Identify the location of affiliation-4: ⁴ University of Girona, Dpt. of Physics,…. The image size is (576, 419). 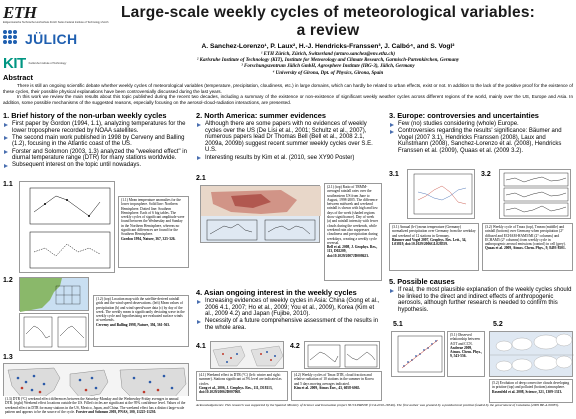
(328, 73).